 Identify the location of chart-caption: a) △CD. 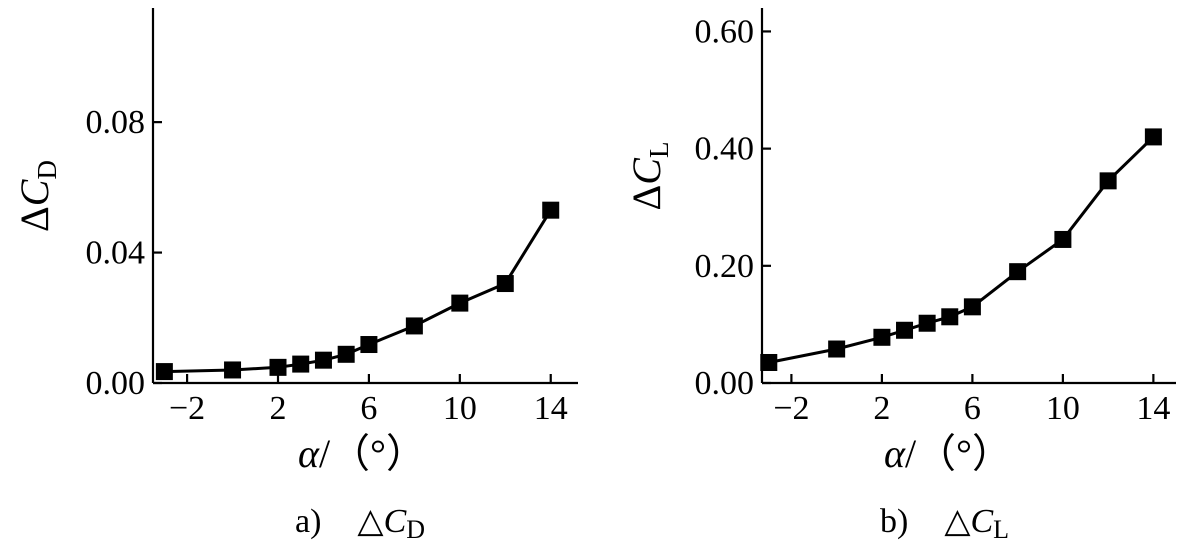
(360, 523).